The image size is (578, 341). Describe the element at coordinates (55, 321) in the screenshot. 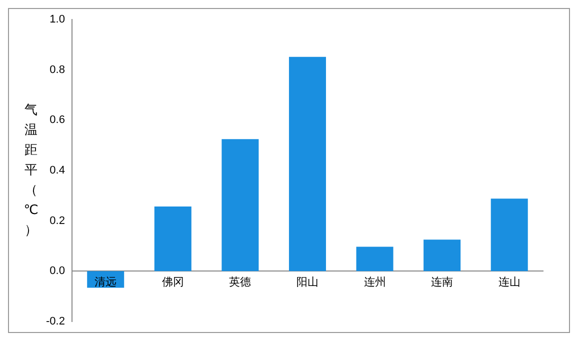

I see `y-tick-label: -0.2` at that location.